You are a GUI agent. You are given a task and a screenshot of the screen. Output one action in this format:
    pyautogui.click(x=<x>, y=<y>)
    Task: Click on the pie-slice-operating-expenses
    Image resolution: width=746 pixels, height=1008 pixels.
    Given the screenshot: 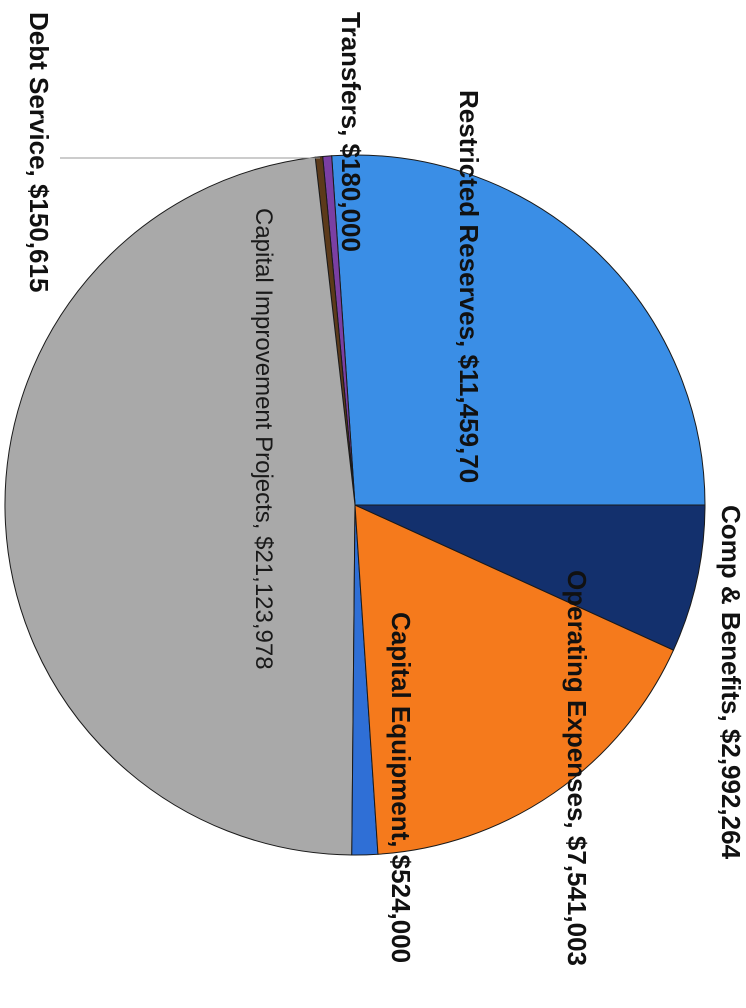 What is the action you would take?
    pyautogui.click(x=514, y=679)
    